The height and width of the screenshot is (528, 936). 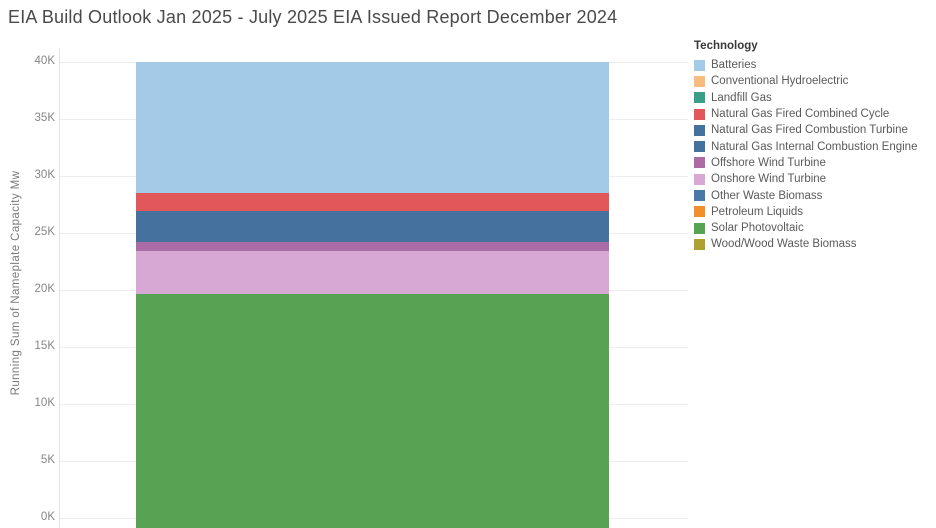 I want to click on legend-swatch-wood-wood-waste-biomass, so click(x=699, y=244).